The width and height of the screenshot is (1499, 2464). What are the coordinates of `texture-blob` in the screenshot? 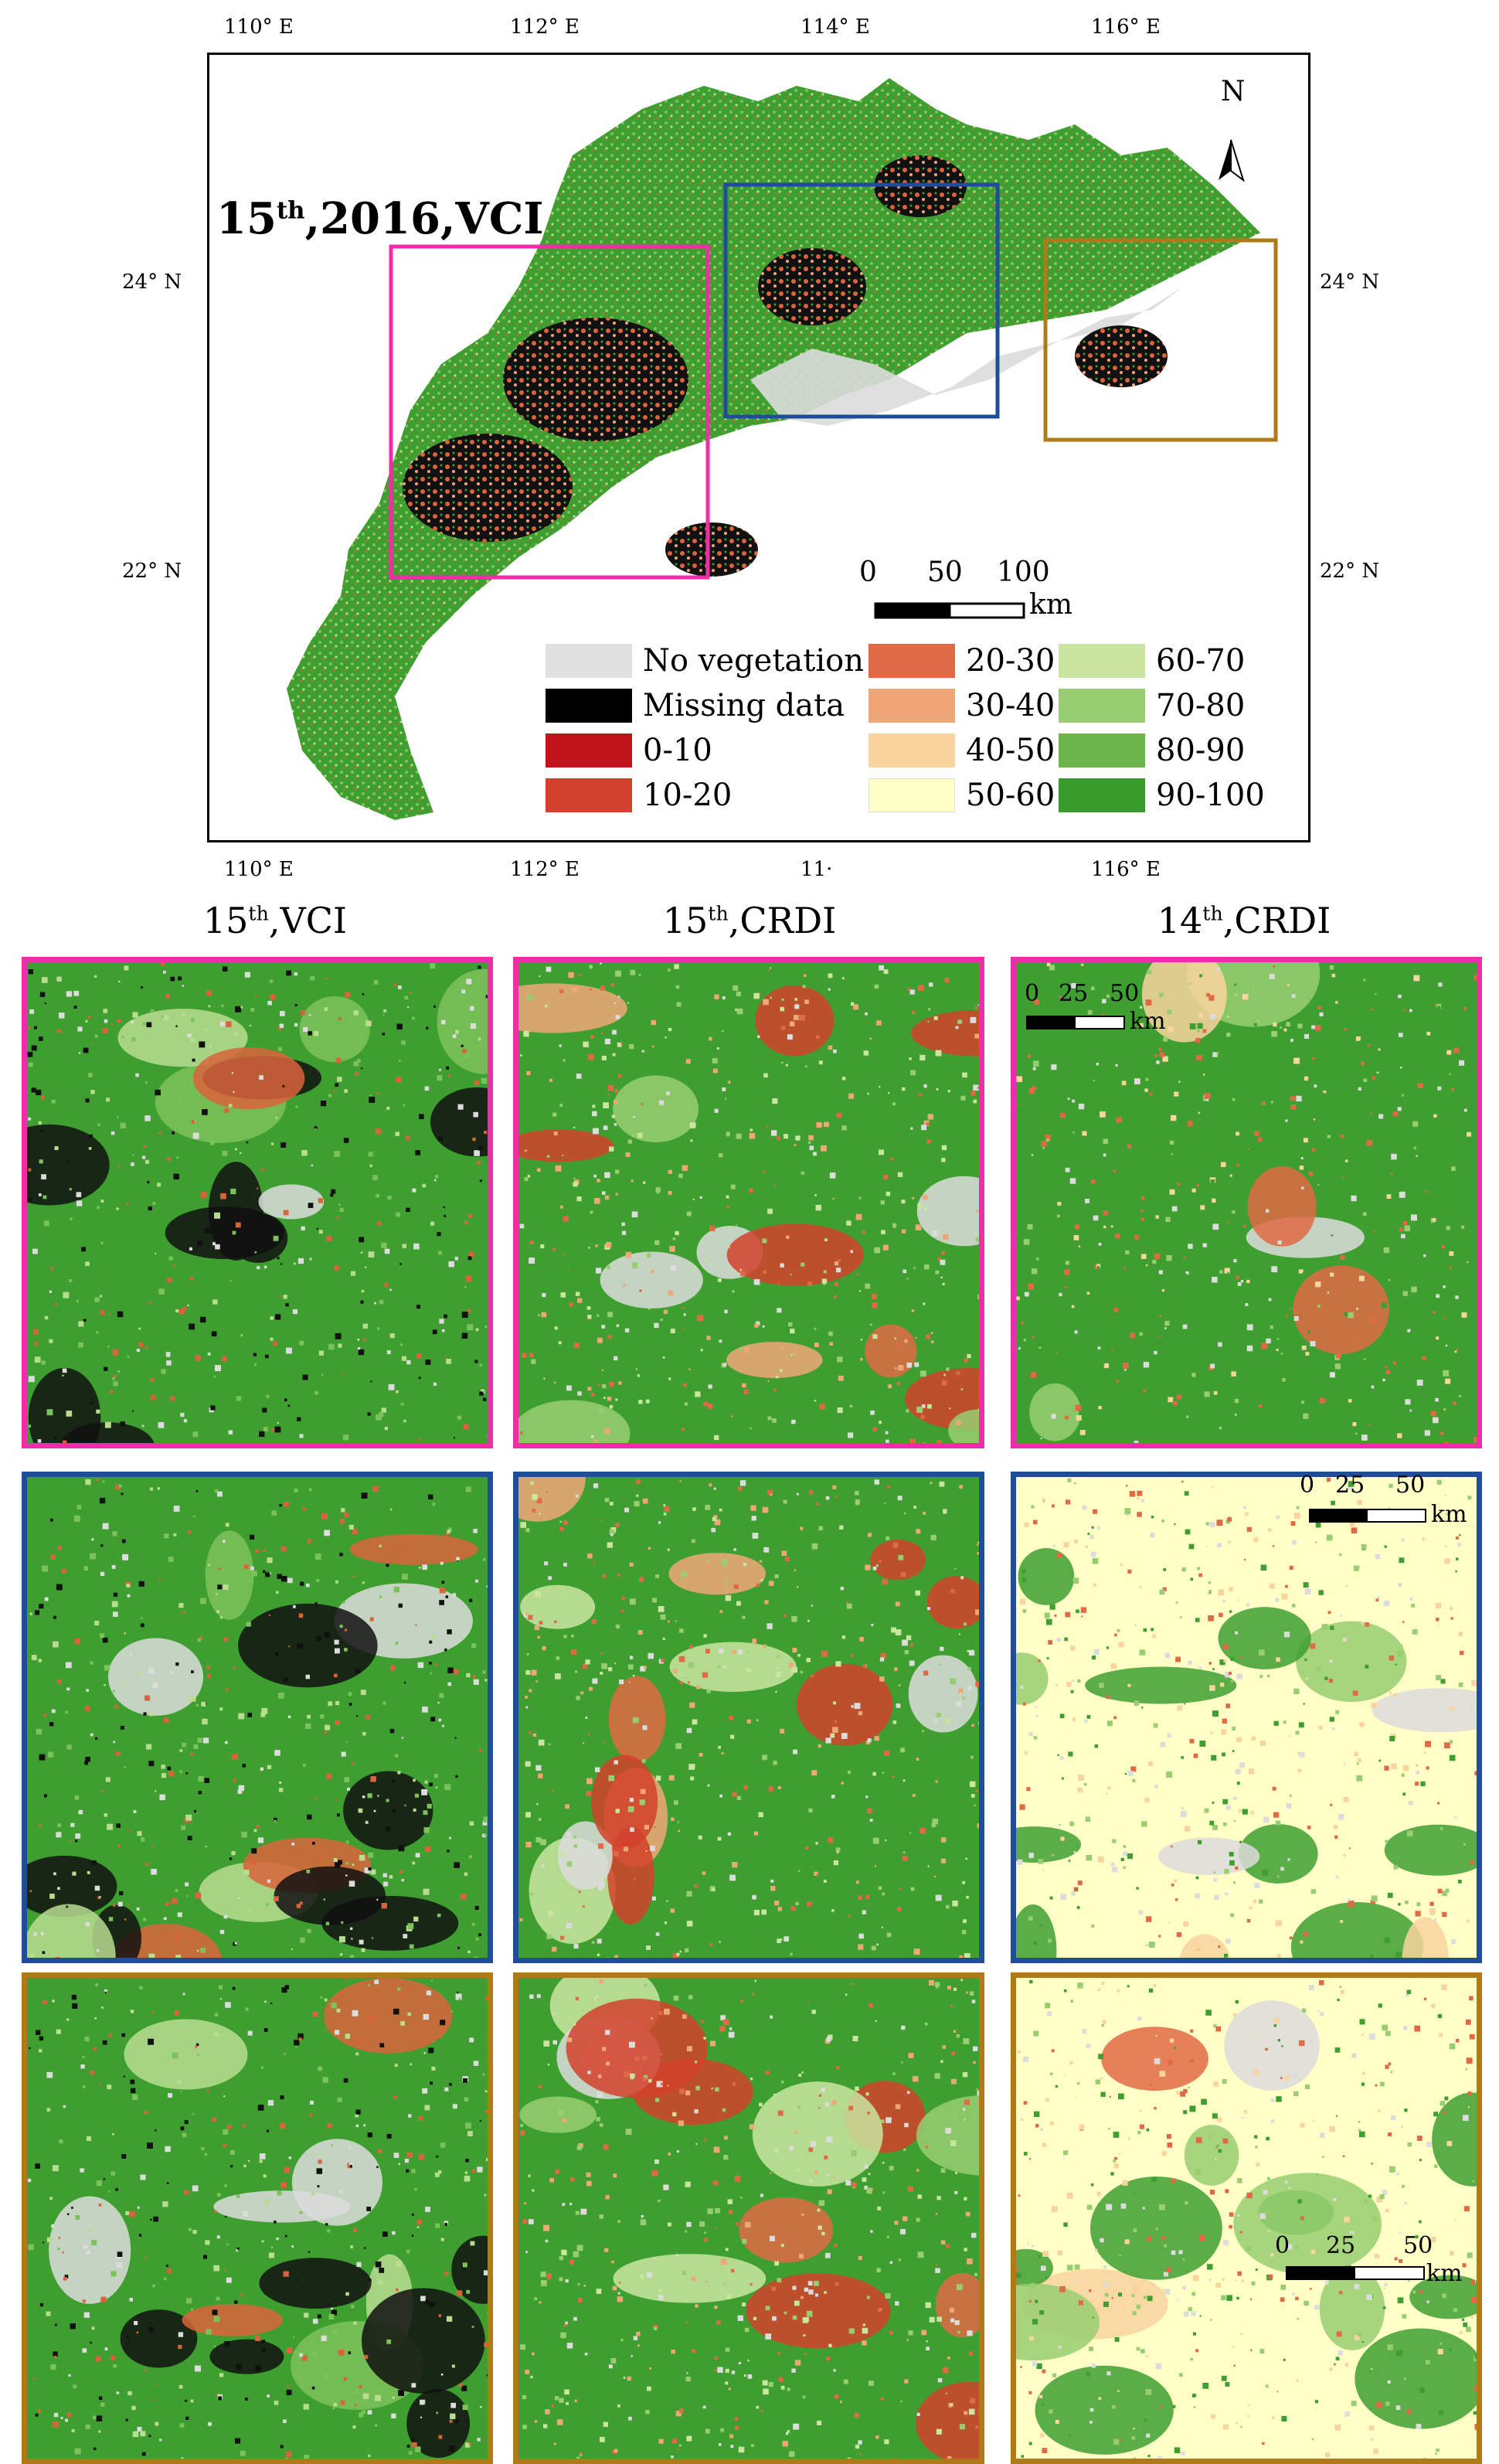 It's located at (1055, 1412).